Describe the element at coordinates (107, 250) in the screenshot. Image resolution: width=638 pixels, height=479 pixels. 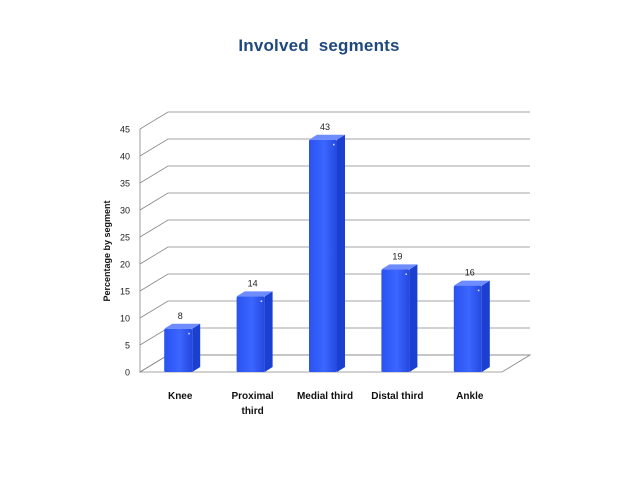
I see `y-axis-title: Percentage by segment` at that location.